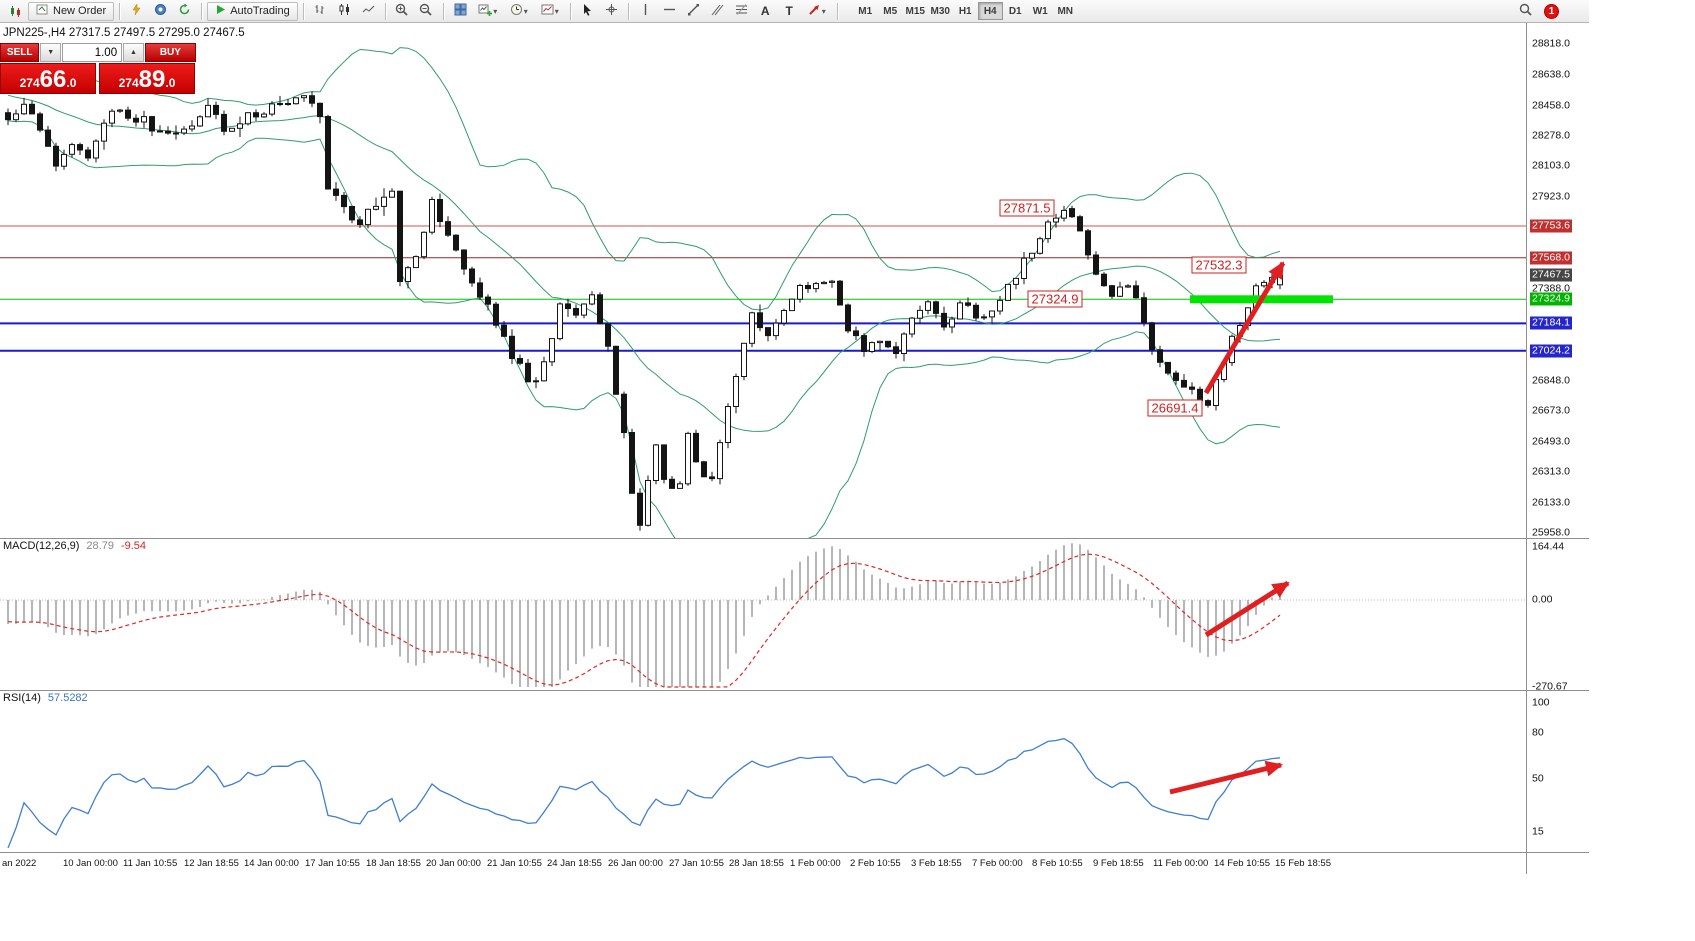 The image size is (1695, 941). Describe the element at coordinates (170, 52) in the screenshot. I see `buy-button: BUY` at that location.